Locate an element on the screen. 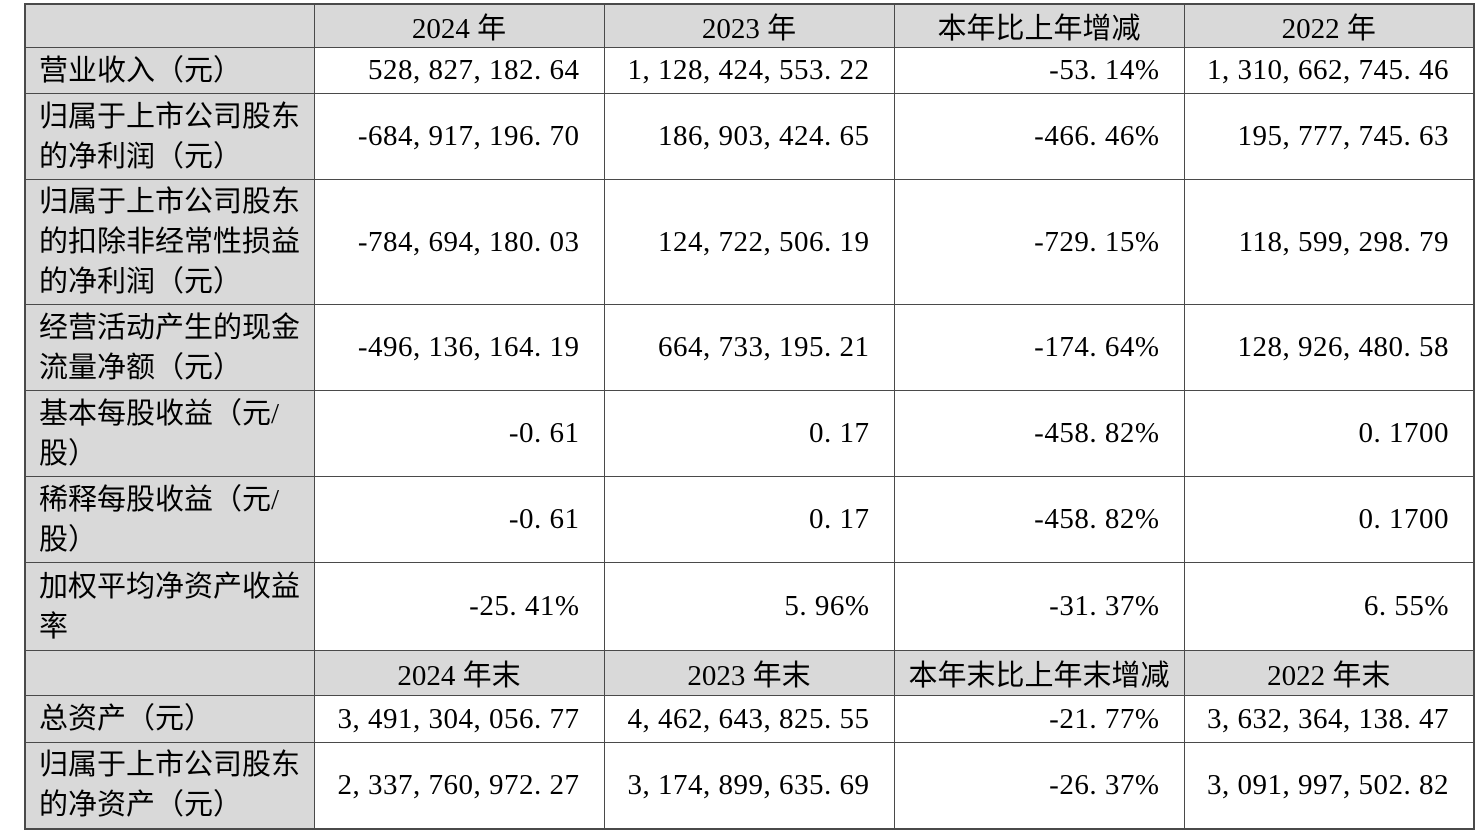 The image size is (1481, 831). row-label-operating-cash-flow: 经营活动产生的现金 流量净额（元） is located at coordinates (169, 347).